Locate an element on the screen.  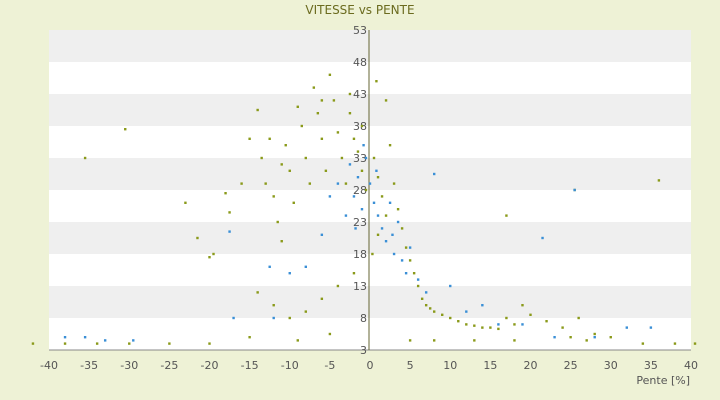
x-tick-label: 0 is located at coordinates (370, 365).